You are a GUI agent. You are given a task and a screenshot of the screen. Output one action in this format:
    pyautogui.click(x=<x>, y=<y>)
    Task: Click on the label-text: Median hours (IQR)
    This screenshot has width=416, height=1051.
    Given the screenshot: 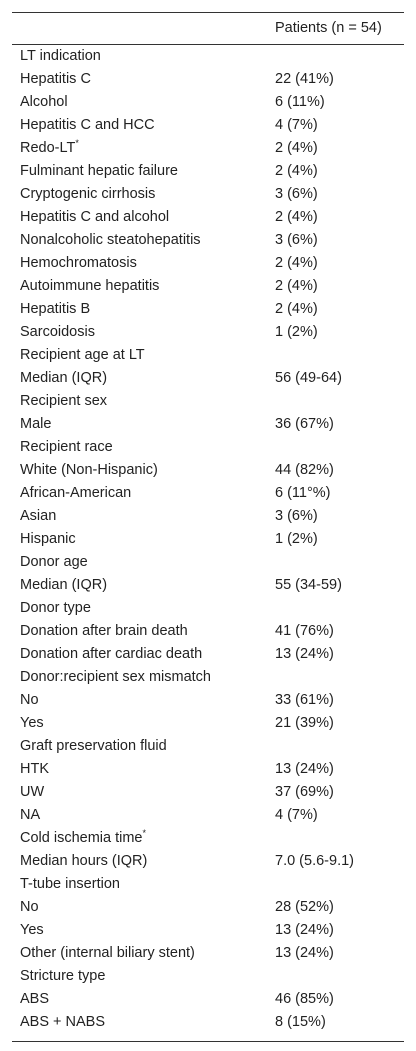 What is the action you would take?
    pyautogui.click(x=84, y=861)
    